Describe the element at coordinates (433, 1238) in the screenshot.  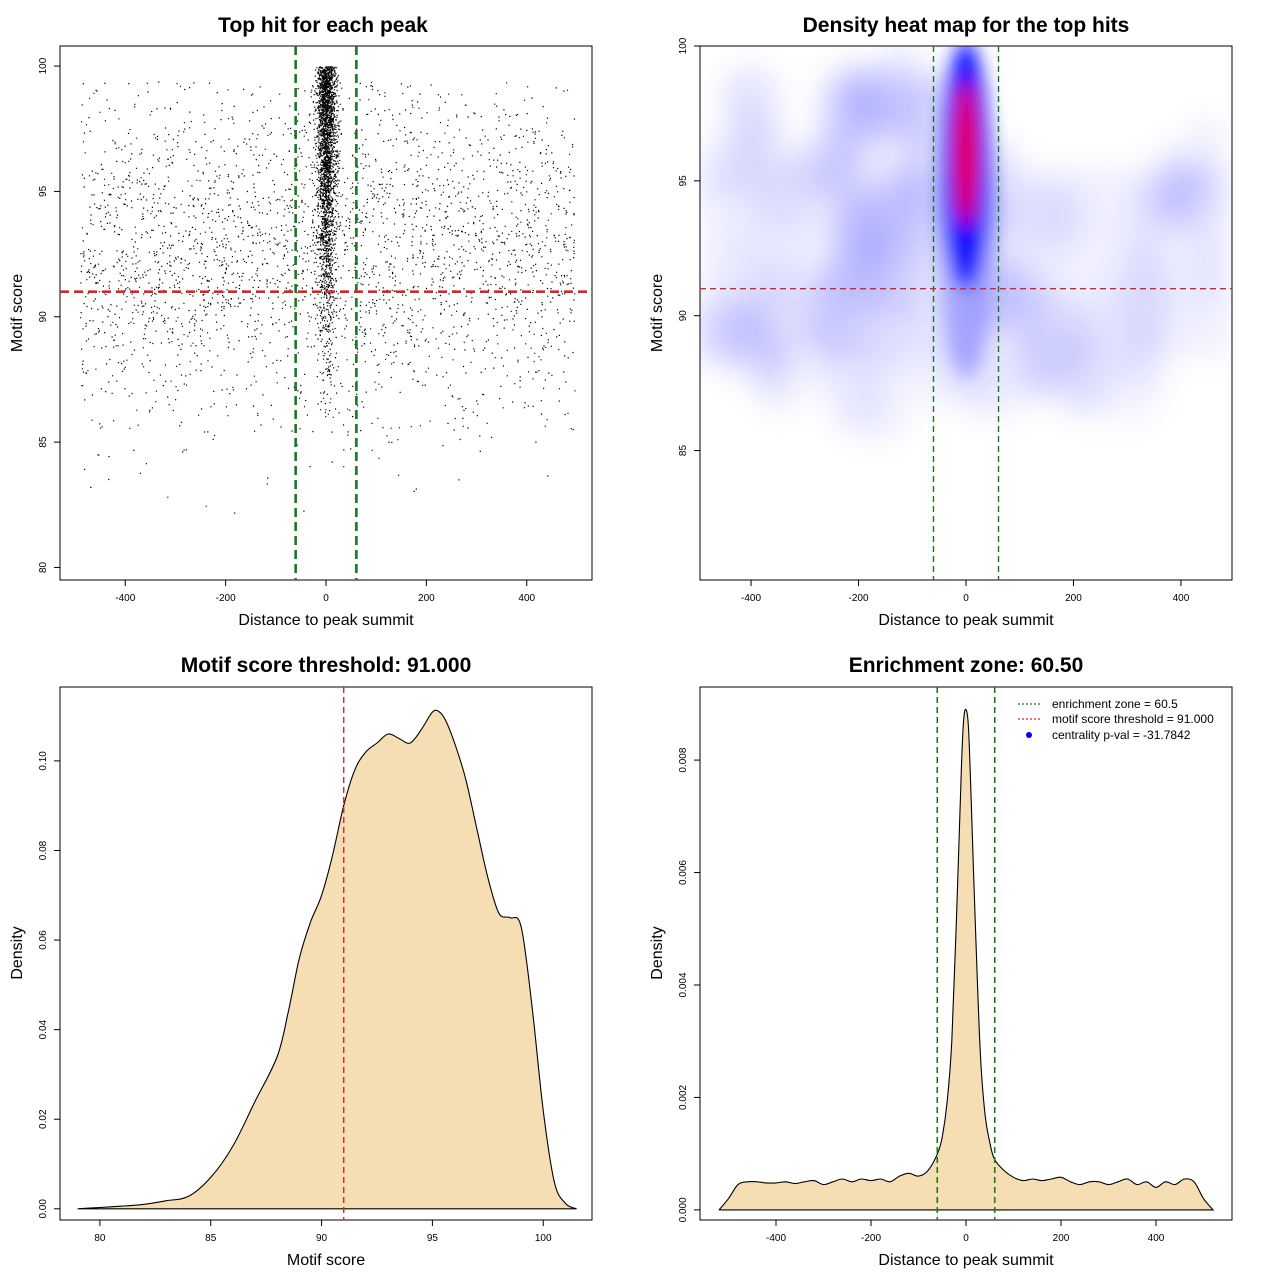
I see `x-tick-label: 95` at that location.